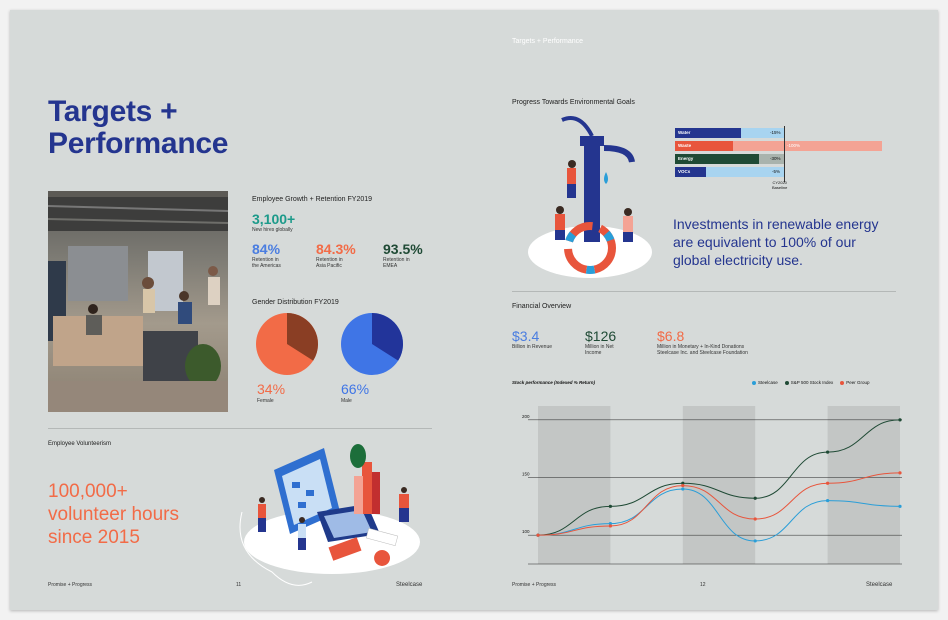 Image resolution: width=948 pixels, height=620 pixels. What do you see at coordinates (784, 154) in the screenshot?
I see `baseline-line` at bounding box center [784, 154].